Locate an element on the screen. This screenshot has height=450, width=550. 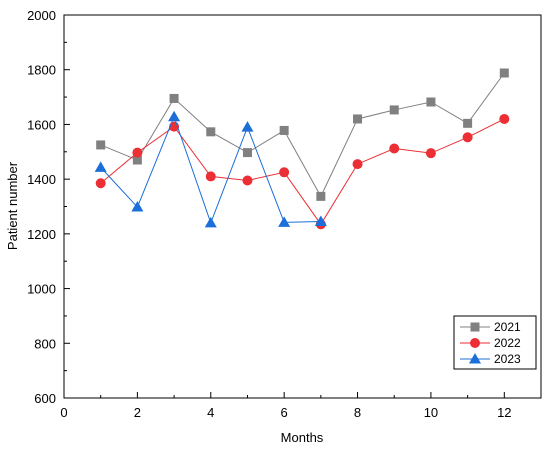
legend-label: 2023 is located at coordinates (507, 359).